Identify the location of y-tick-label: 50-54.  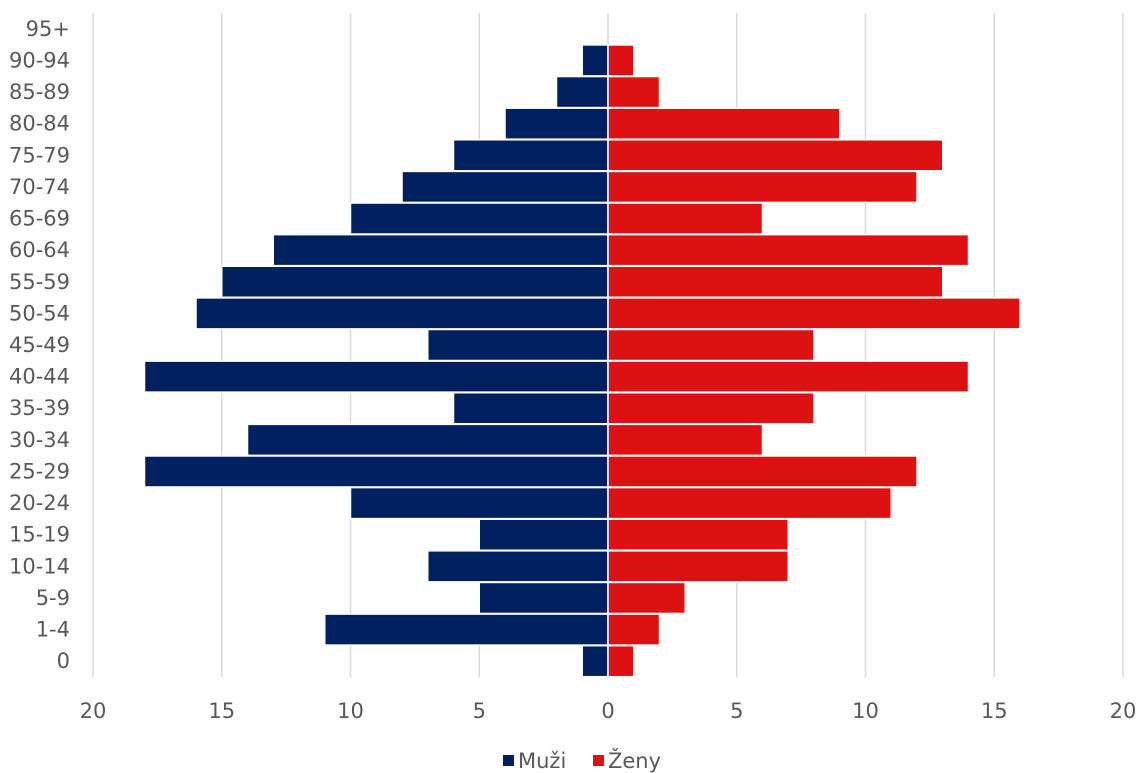
(39, 313).